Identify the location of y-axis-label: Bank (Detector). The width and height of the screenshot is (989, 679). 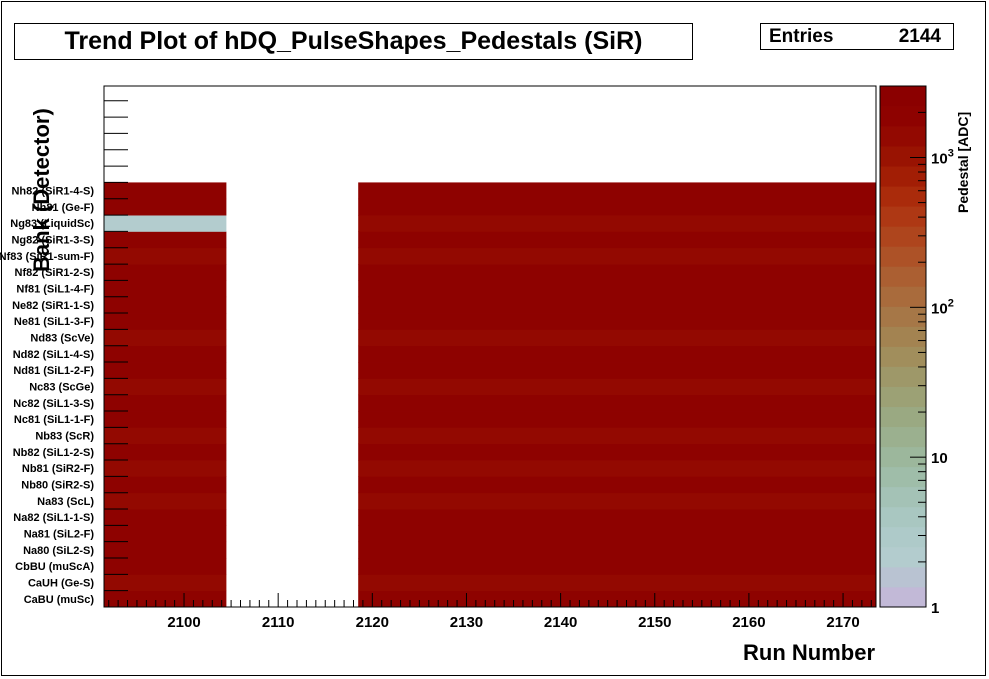
(41, 190).